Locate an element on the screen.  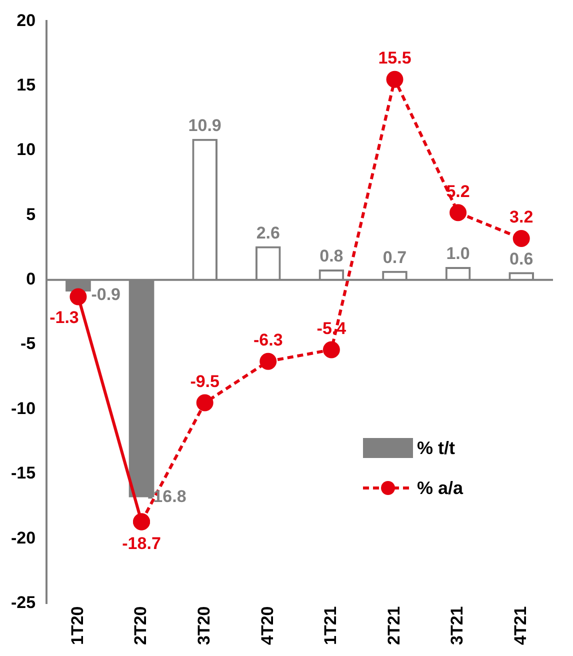
x-tick-label: 2T20 is located at coordinates (140, 625).